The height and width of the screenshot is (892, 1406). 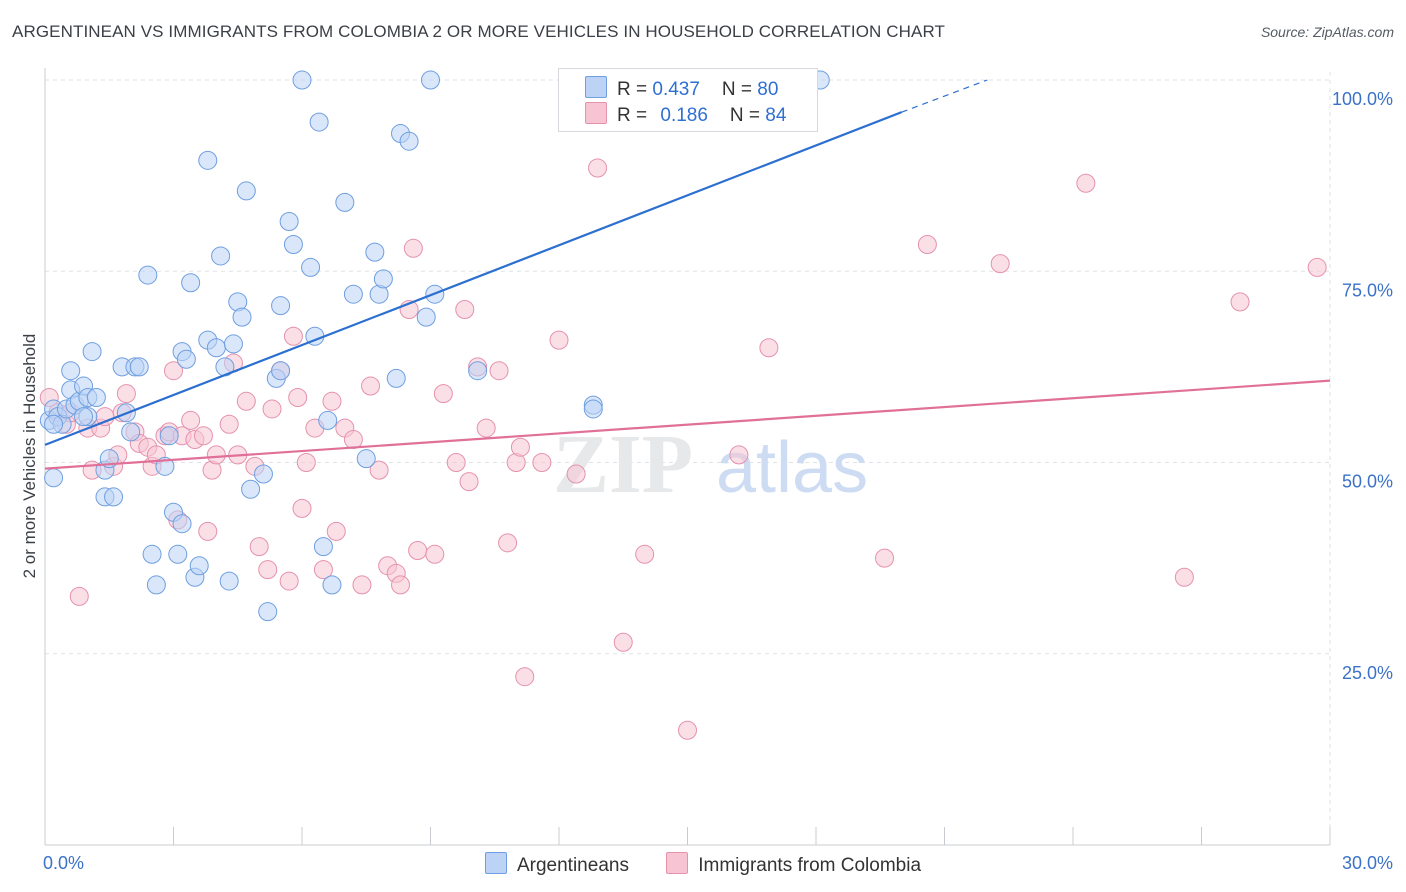 What do you see at coordinates (944, 96) in the screenshot?
I see `blue-trend-extension` at bounding box center [944, 96].